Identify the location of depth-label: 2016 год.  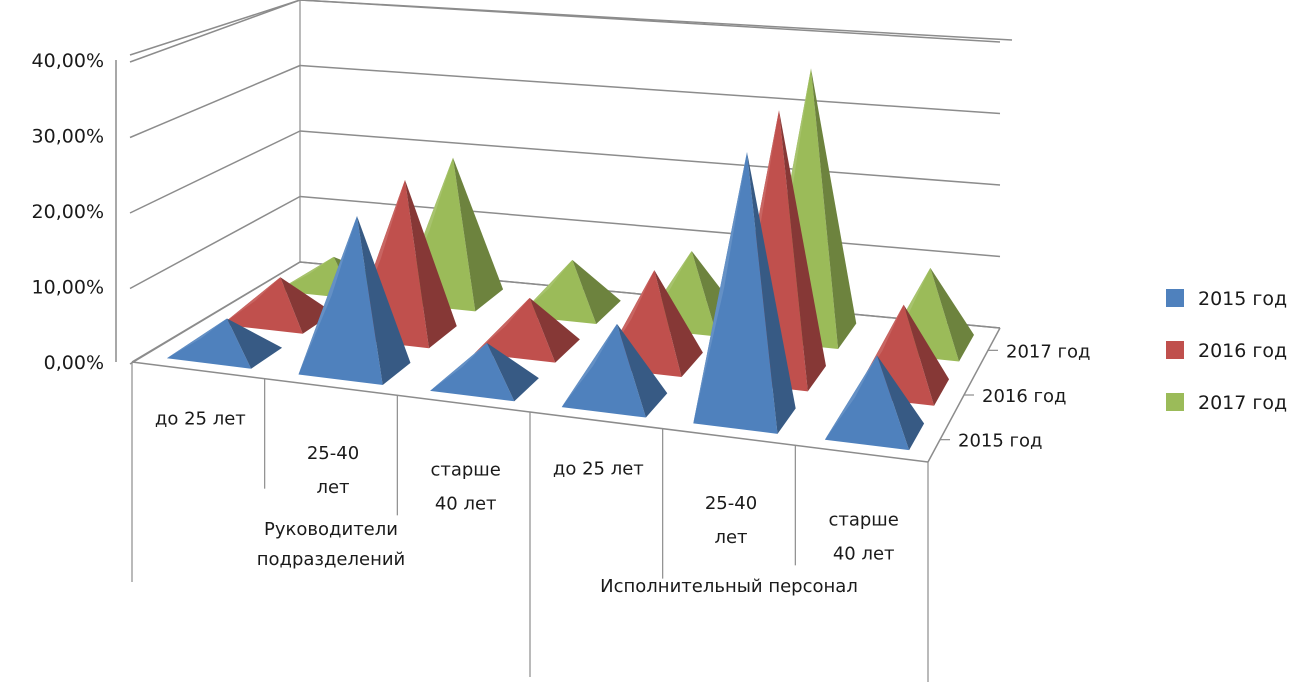
(1024, 396).